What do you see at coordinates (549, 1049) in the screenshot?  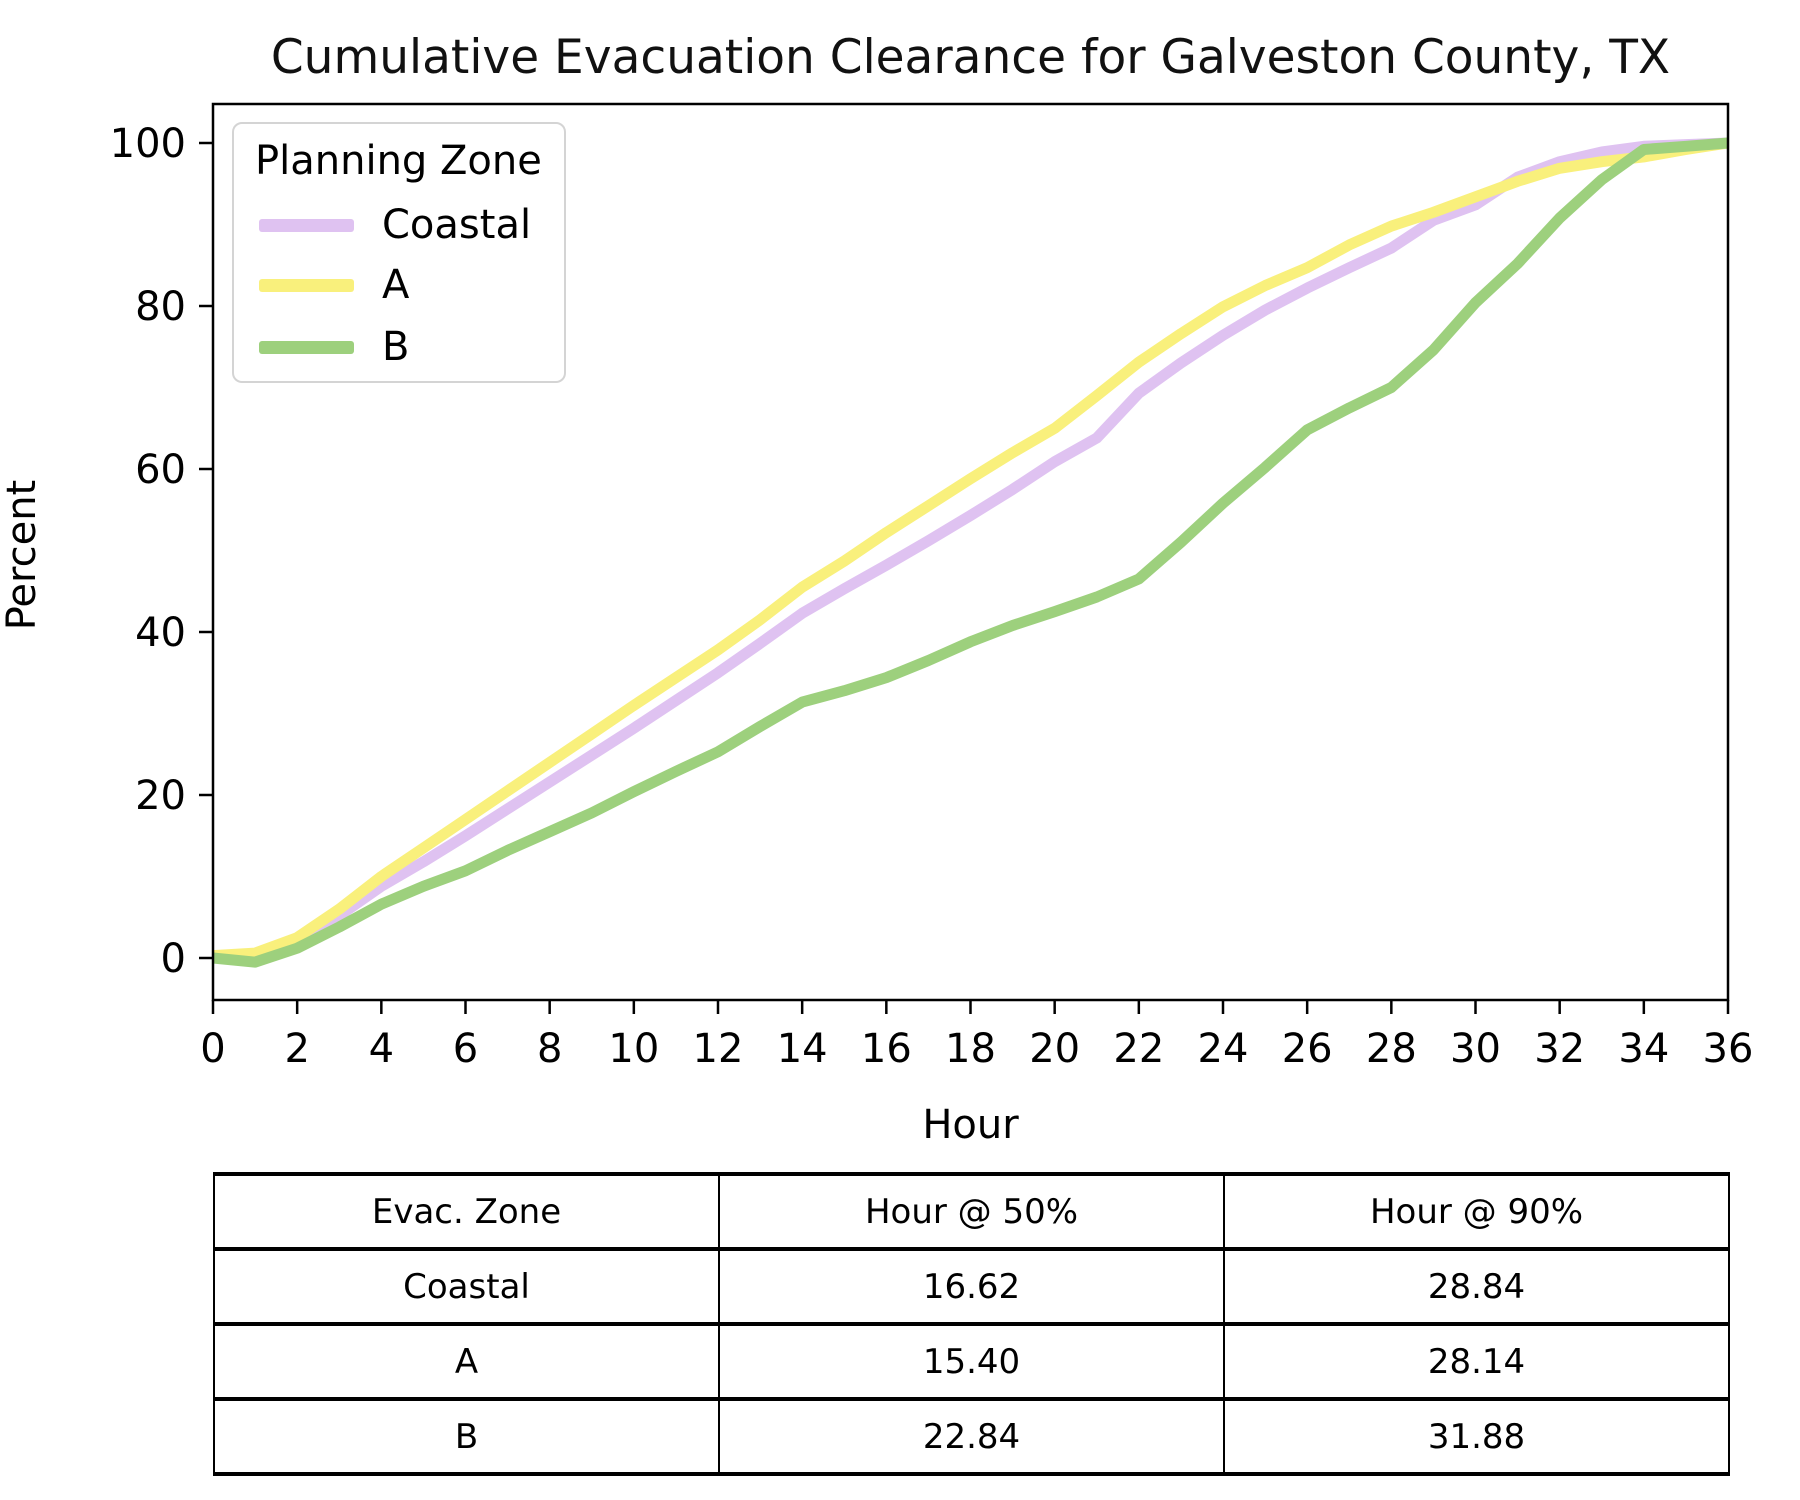 I see `x-tick-label: 8` at bounding box center [549, 1049].